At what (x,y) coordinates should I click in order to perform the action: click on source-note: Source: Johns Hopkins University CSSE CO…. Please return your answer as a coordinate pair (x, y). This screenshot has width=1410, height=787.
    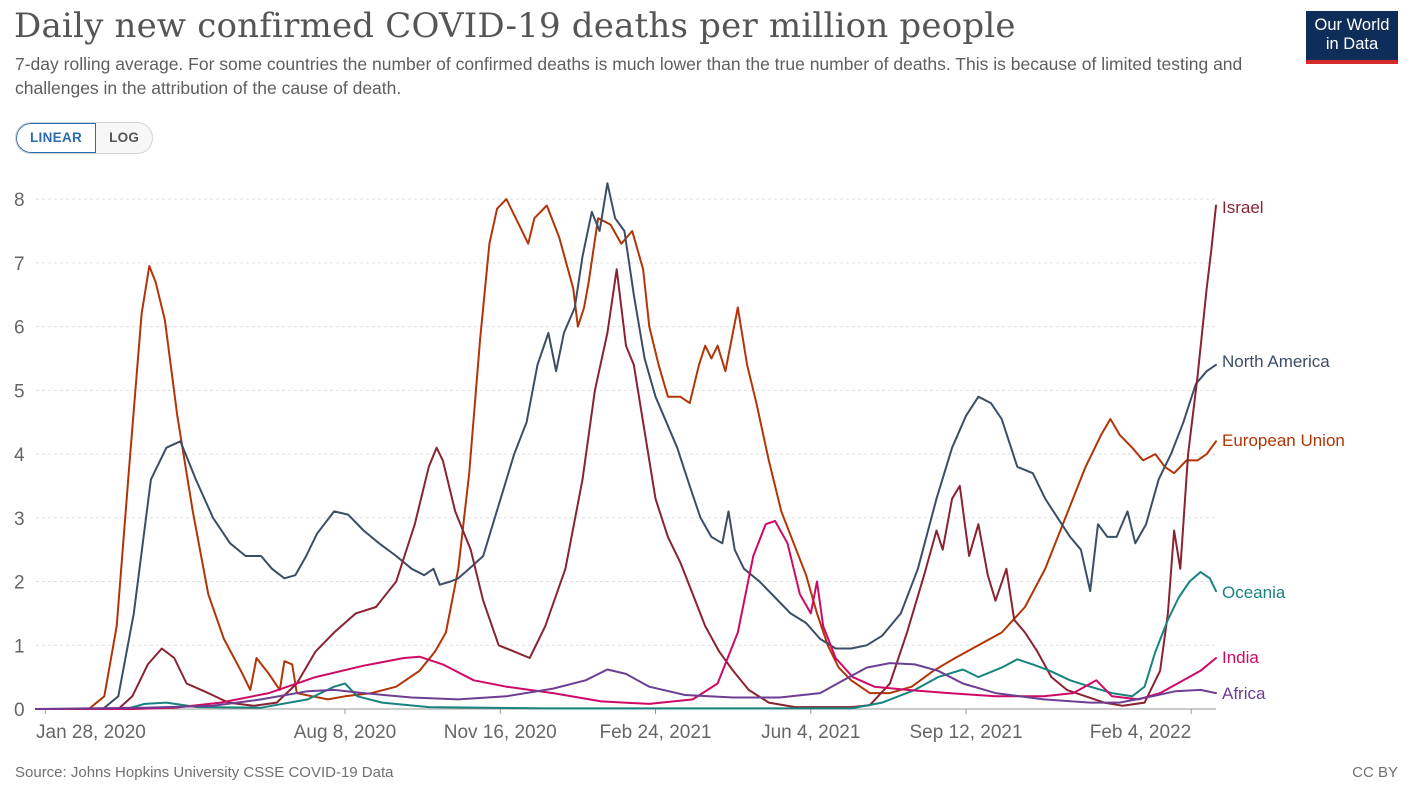
    Looking at the image, I should click on (204, 772).